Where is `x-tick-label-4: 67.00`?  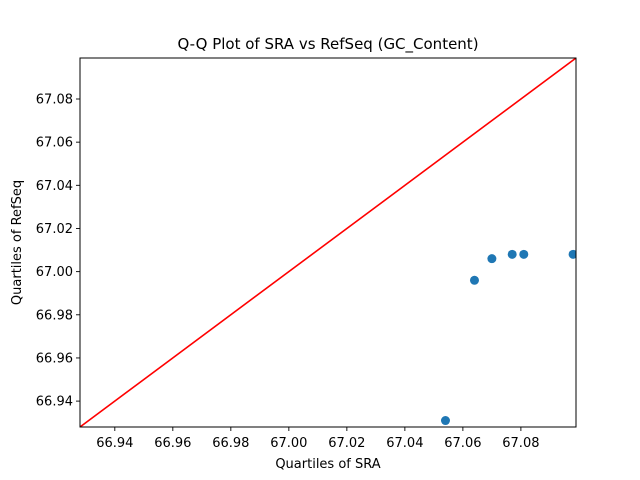 x-tick-label-4: 67.00 is located at coordinates (288, 443).